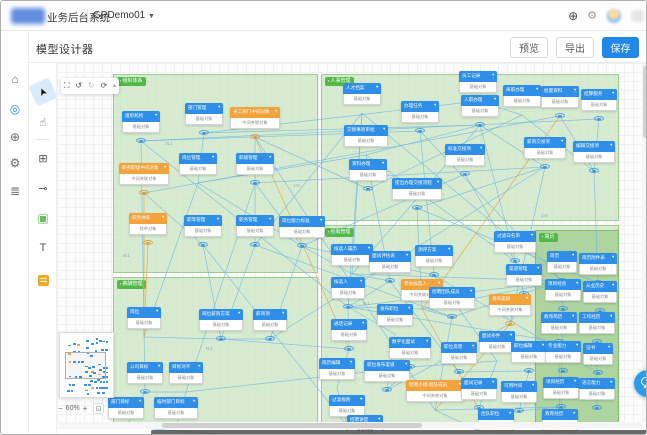  I want to click on user-avatar, so click(614, 16).